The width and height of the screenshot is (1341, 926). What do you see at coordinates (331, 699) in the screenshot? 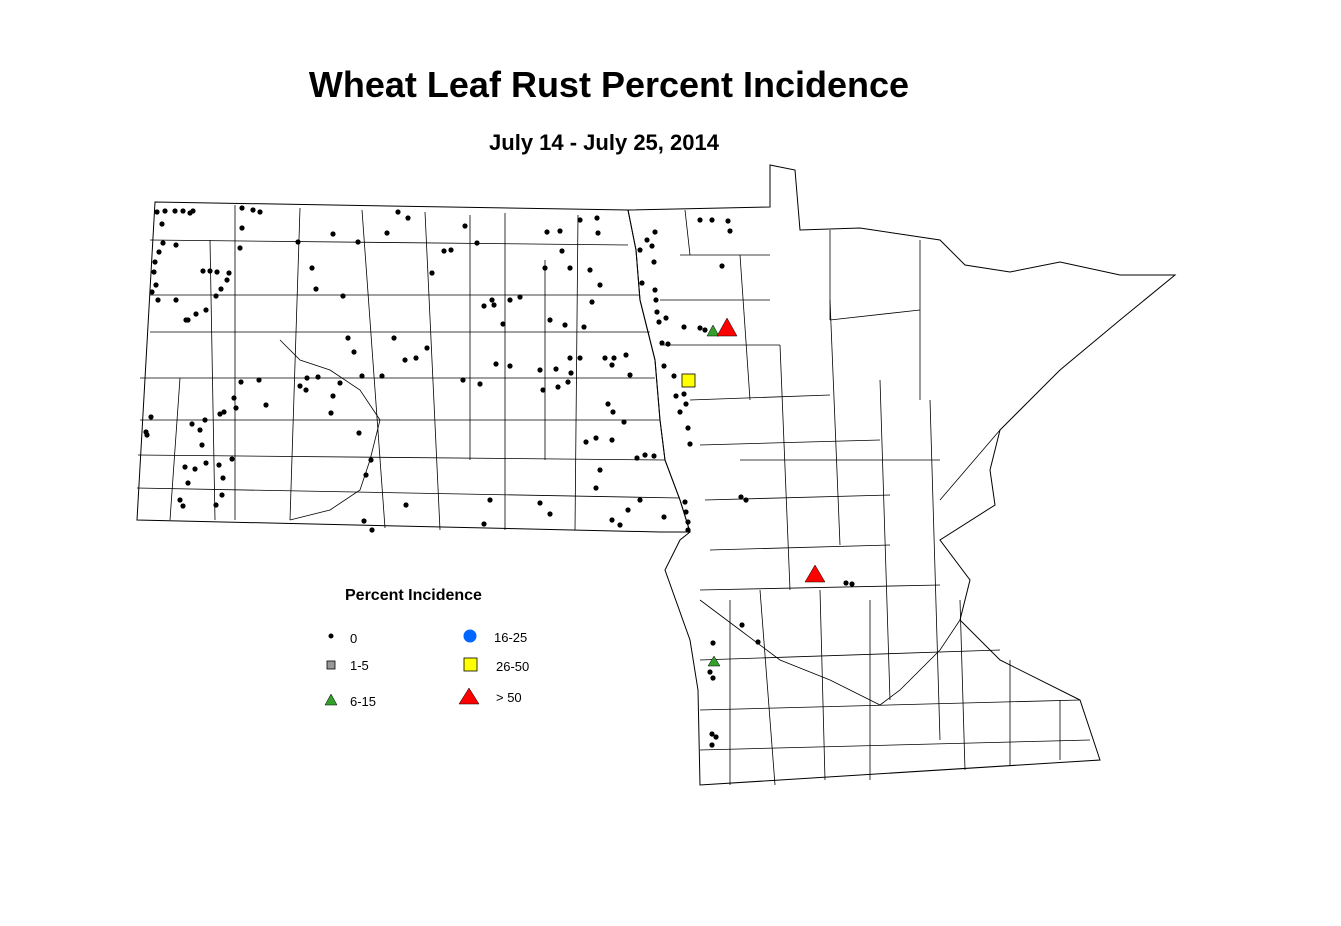
I see `legend-triangle-icon` at bounding box center [331, 699].